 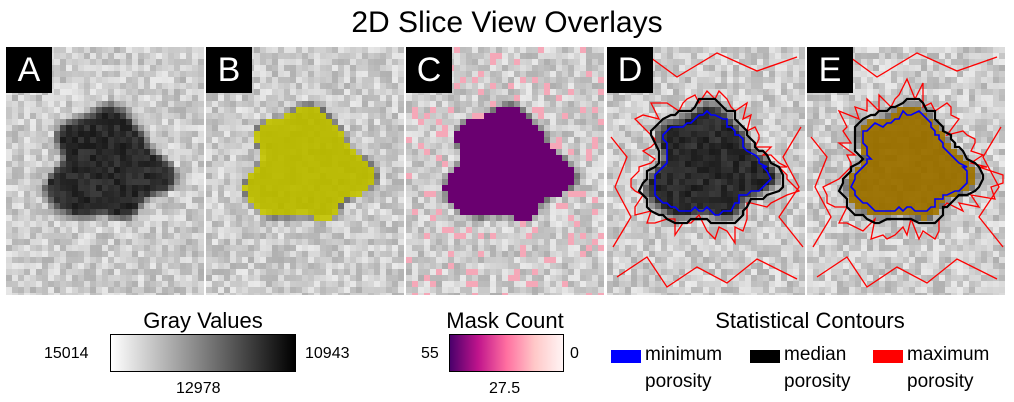 What do you see at coordinates (765, 356) in the screenshot?
I see `legend-swatch-median` at bounding box center [765, 356].